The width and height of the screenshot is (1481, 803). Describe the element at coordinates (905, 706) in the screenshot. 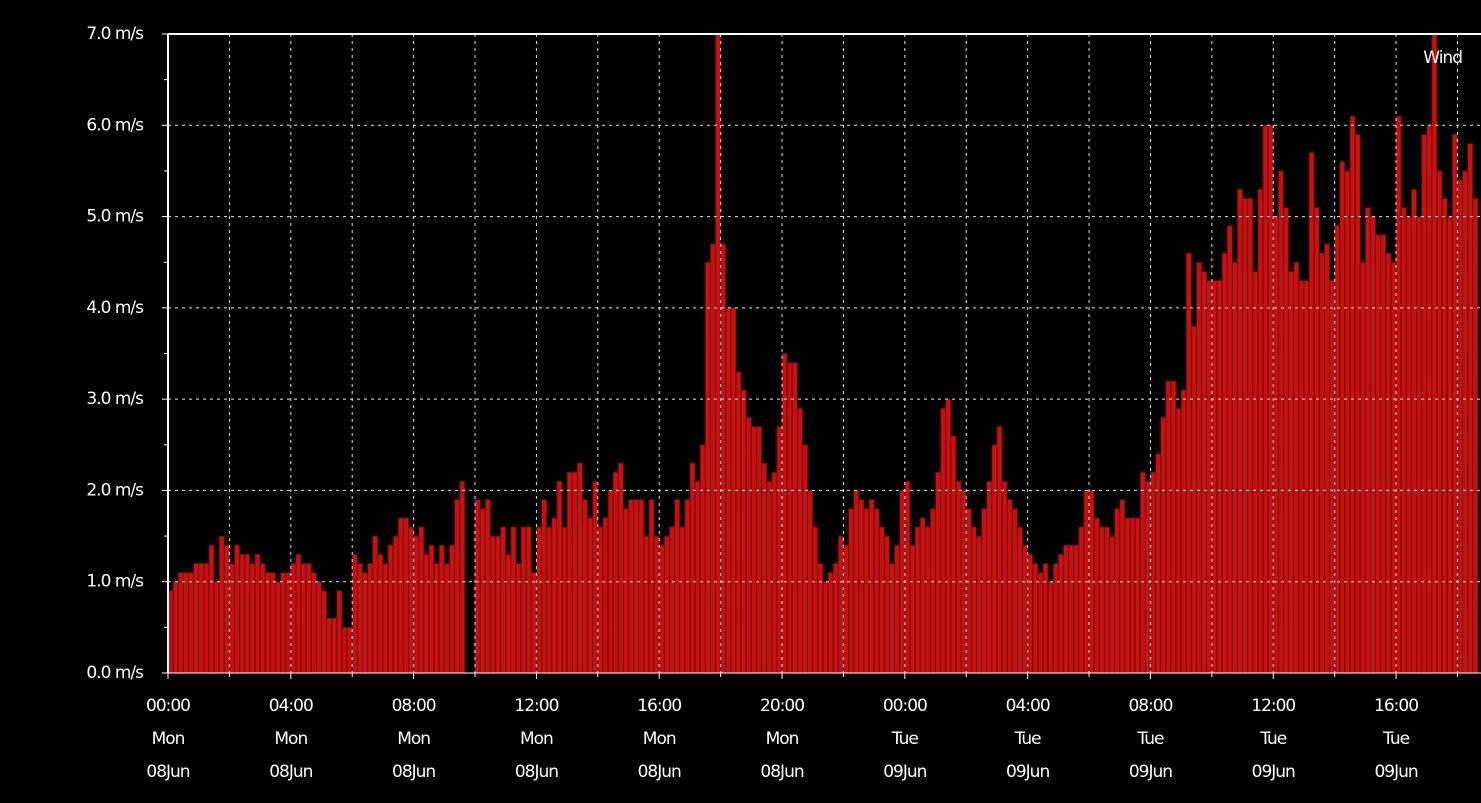

I see `x-tick-label: 00:00` at that location.